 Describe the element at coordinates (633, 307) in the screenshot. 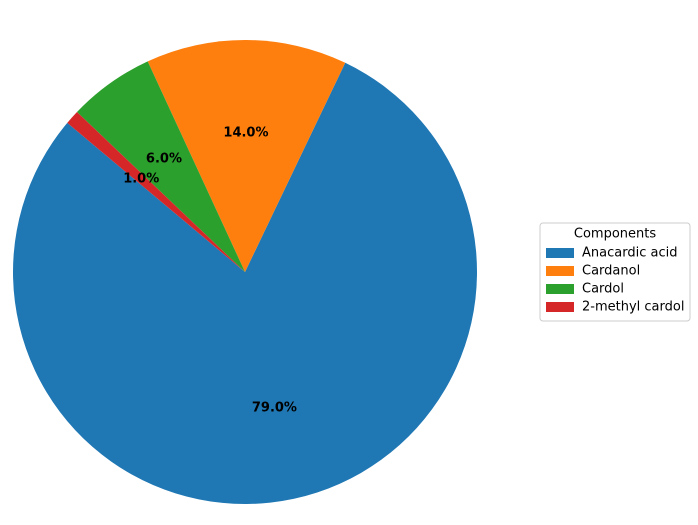

I see `legend-label: 2-methyl cardol` at that location.